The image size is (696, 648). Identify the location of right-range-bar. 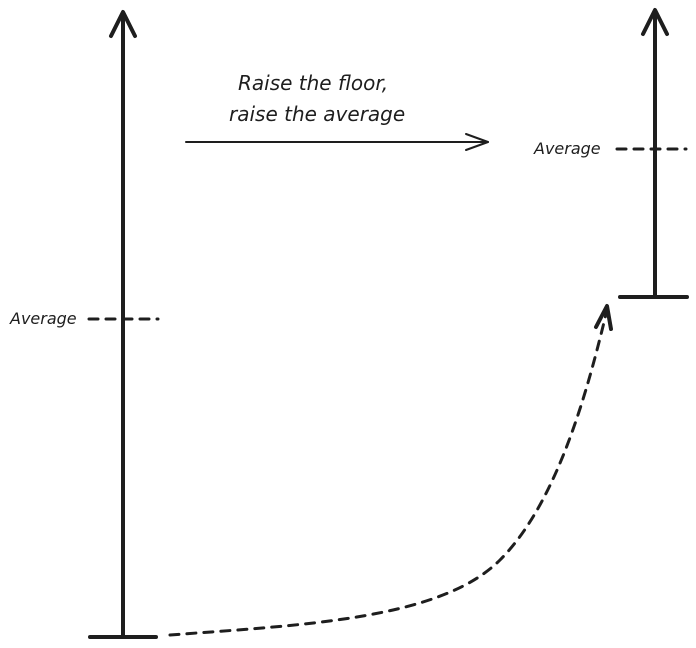
(653, 153).